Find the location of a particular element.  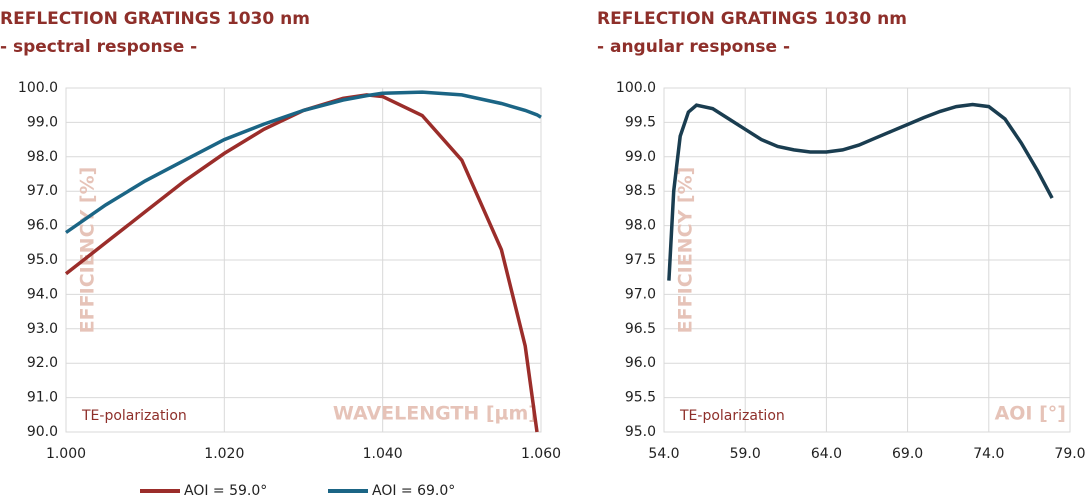

legend-label: AOI = 69.0° is located at coordinates (413, 491).